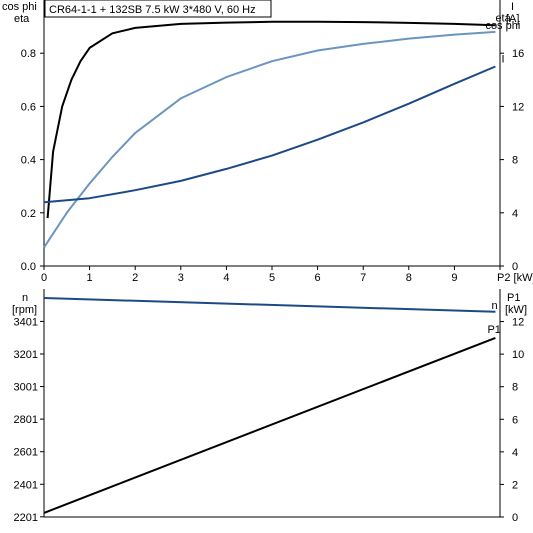 The height and width of the screenshot is (533, 533). What do you see at coordinates (28, 267) in the screenshot?
I see `left-y-tick-label: 0.0` at bounding box center [28, 267].